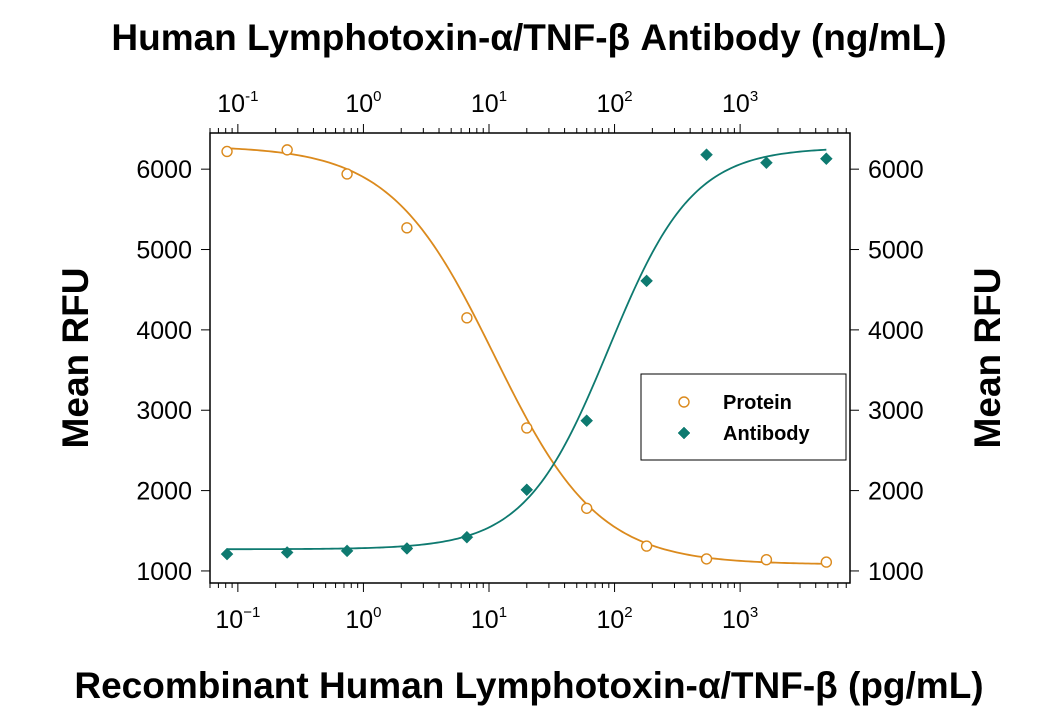  What do you see at coordinates (684, 433) in the screenshot?
I see `legend-marker-antibody` at bounding box center [684, 433].